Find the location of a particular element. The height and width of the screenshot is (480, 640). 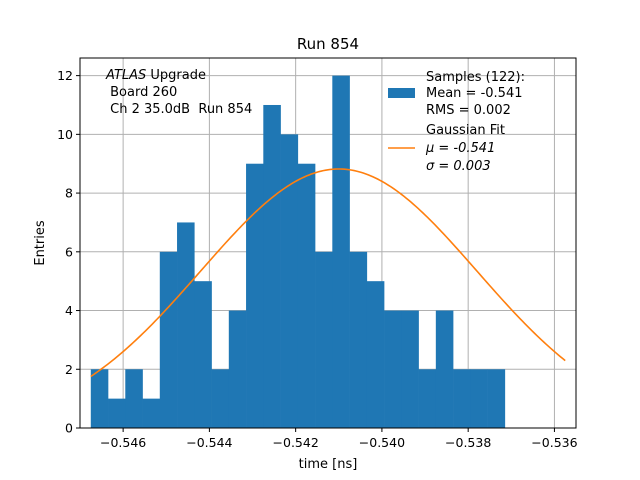

annotation-atlas: ATLAS is located at coordinates (125, 75).